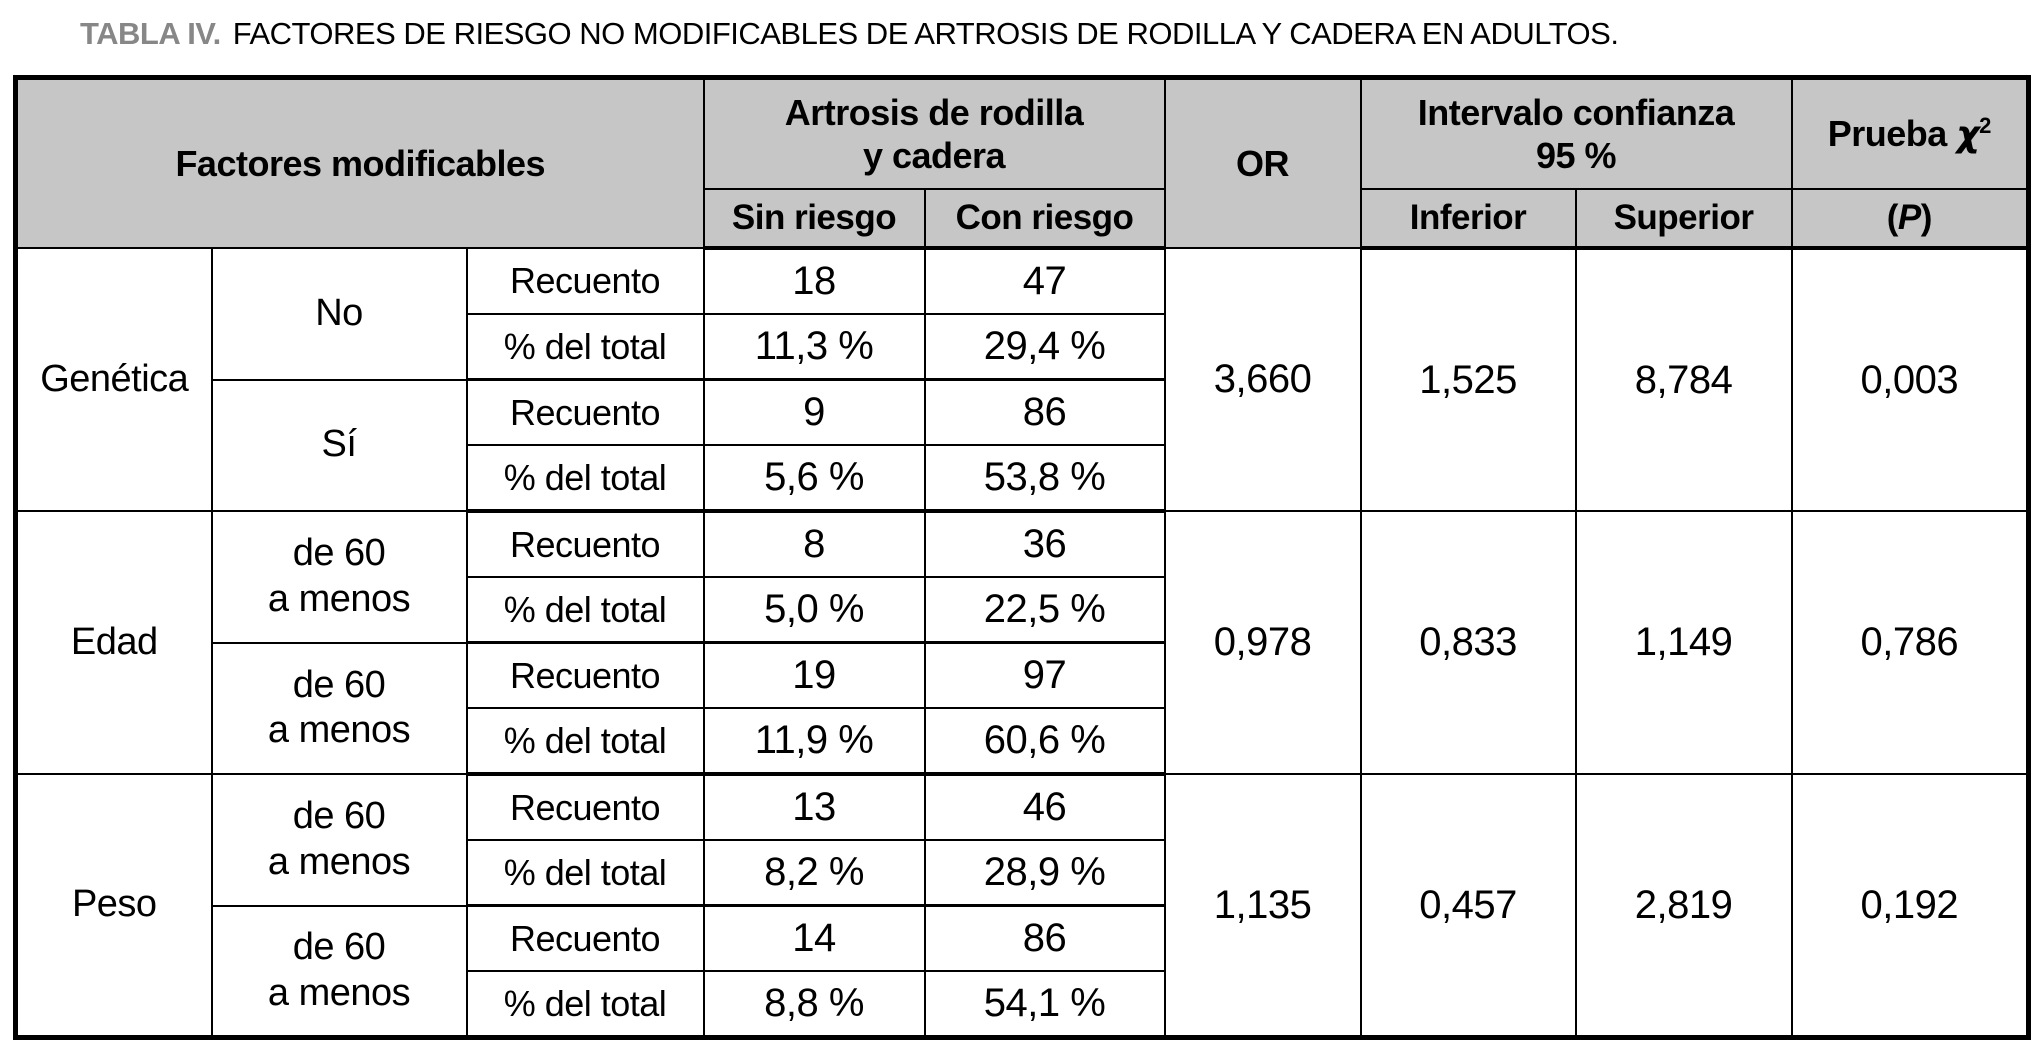 The image size is (2039, 1040). I want to click on value-cell: 11,9 %, so click(814, 741).